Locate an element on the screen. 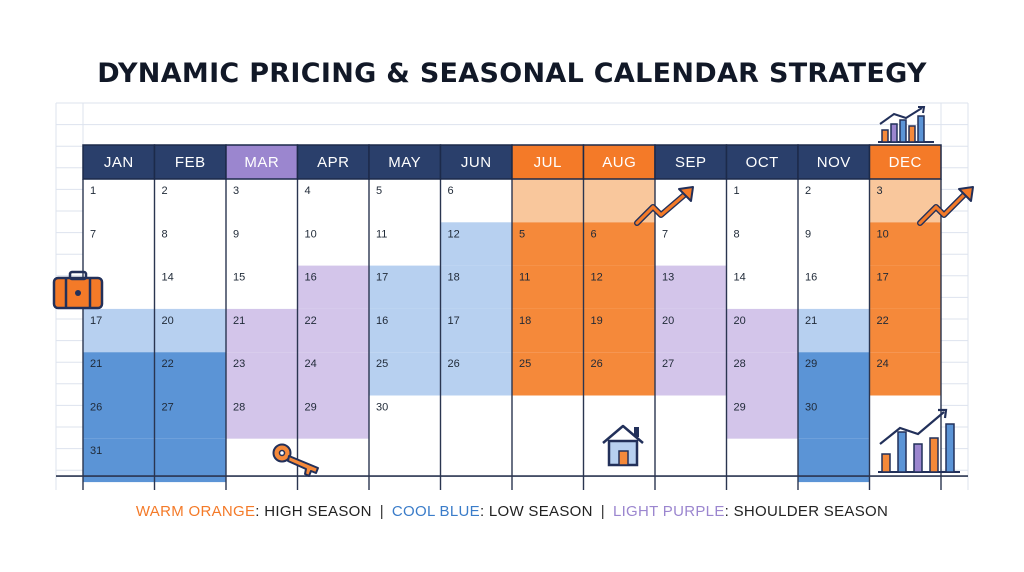 Image resolution: width=1024 pixels, height=572 pixels. day-number: 10 is located at coordinates (883, 234).